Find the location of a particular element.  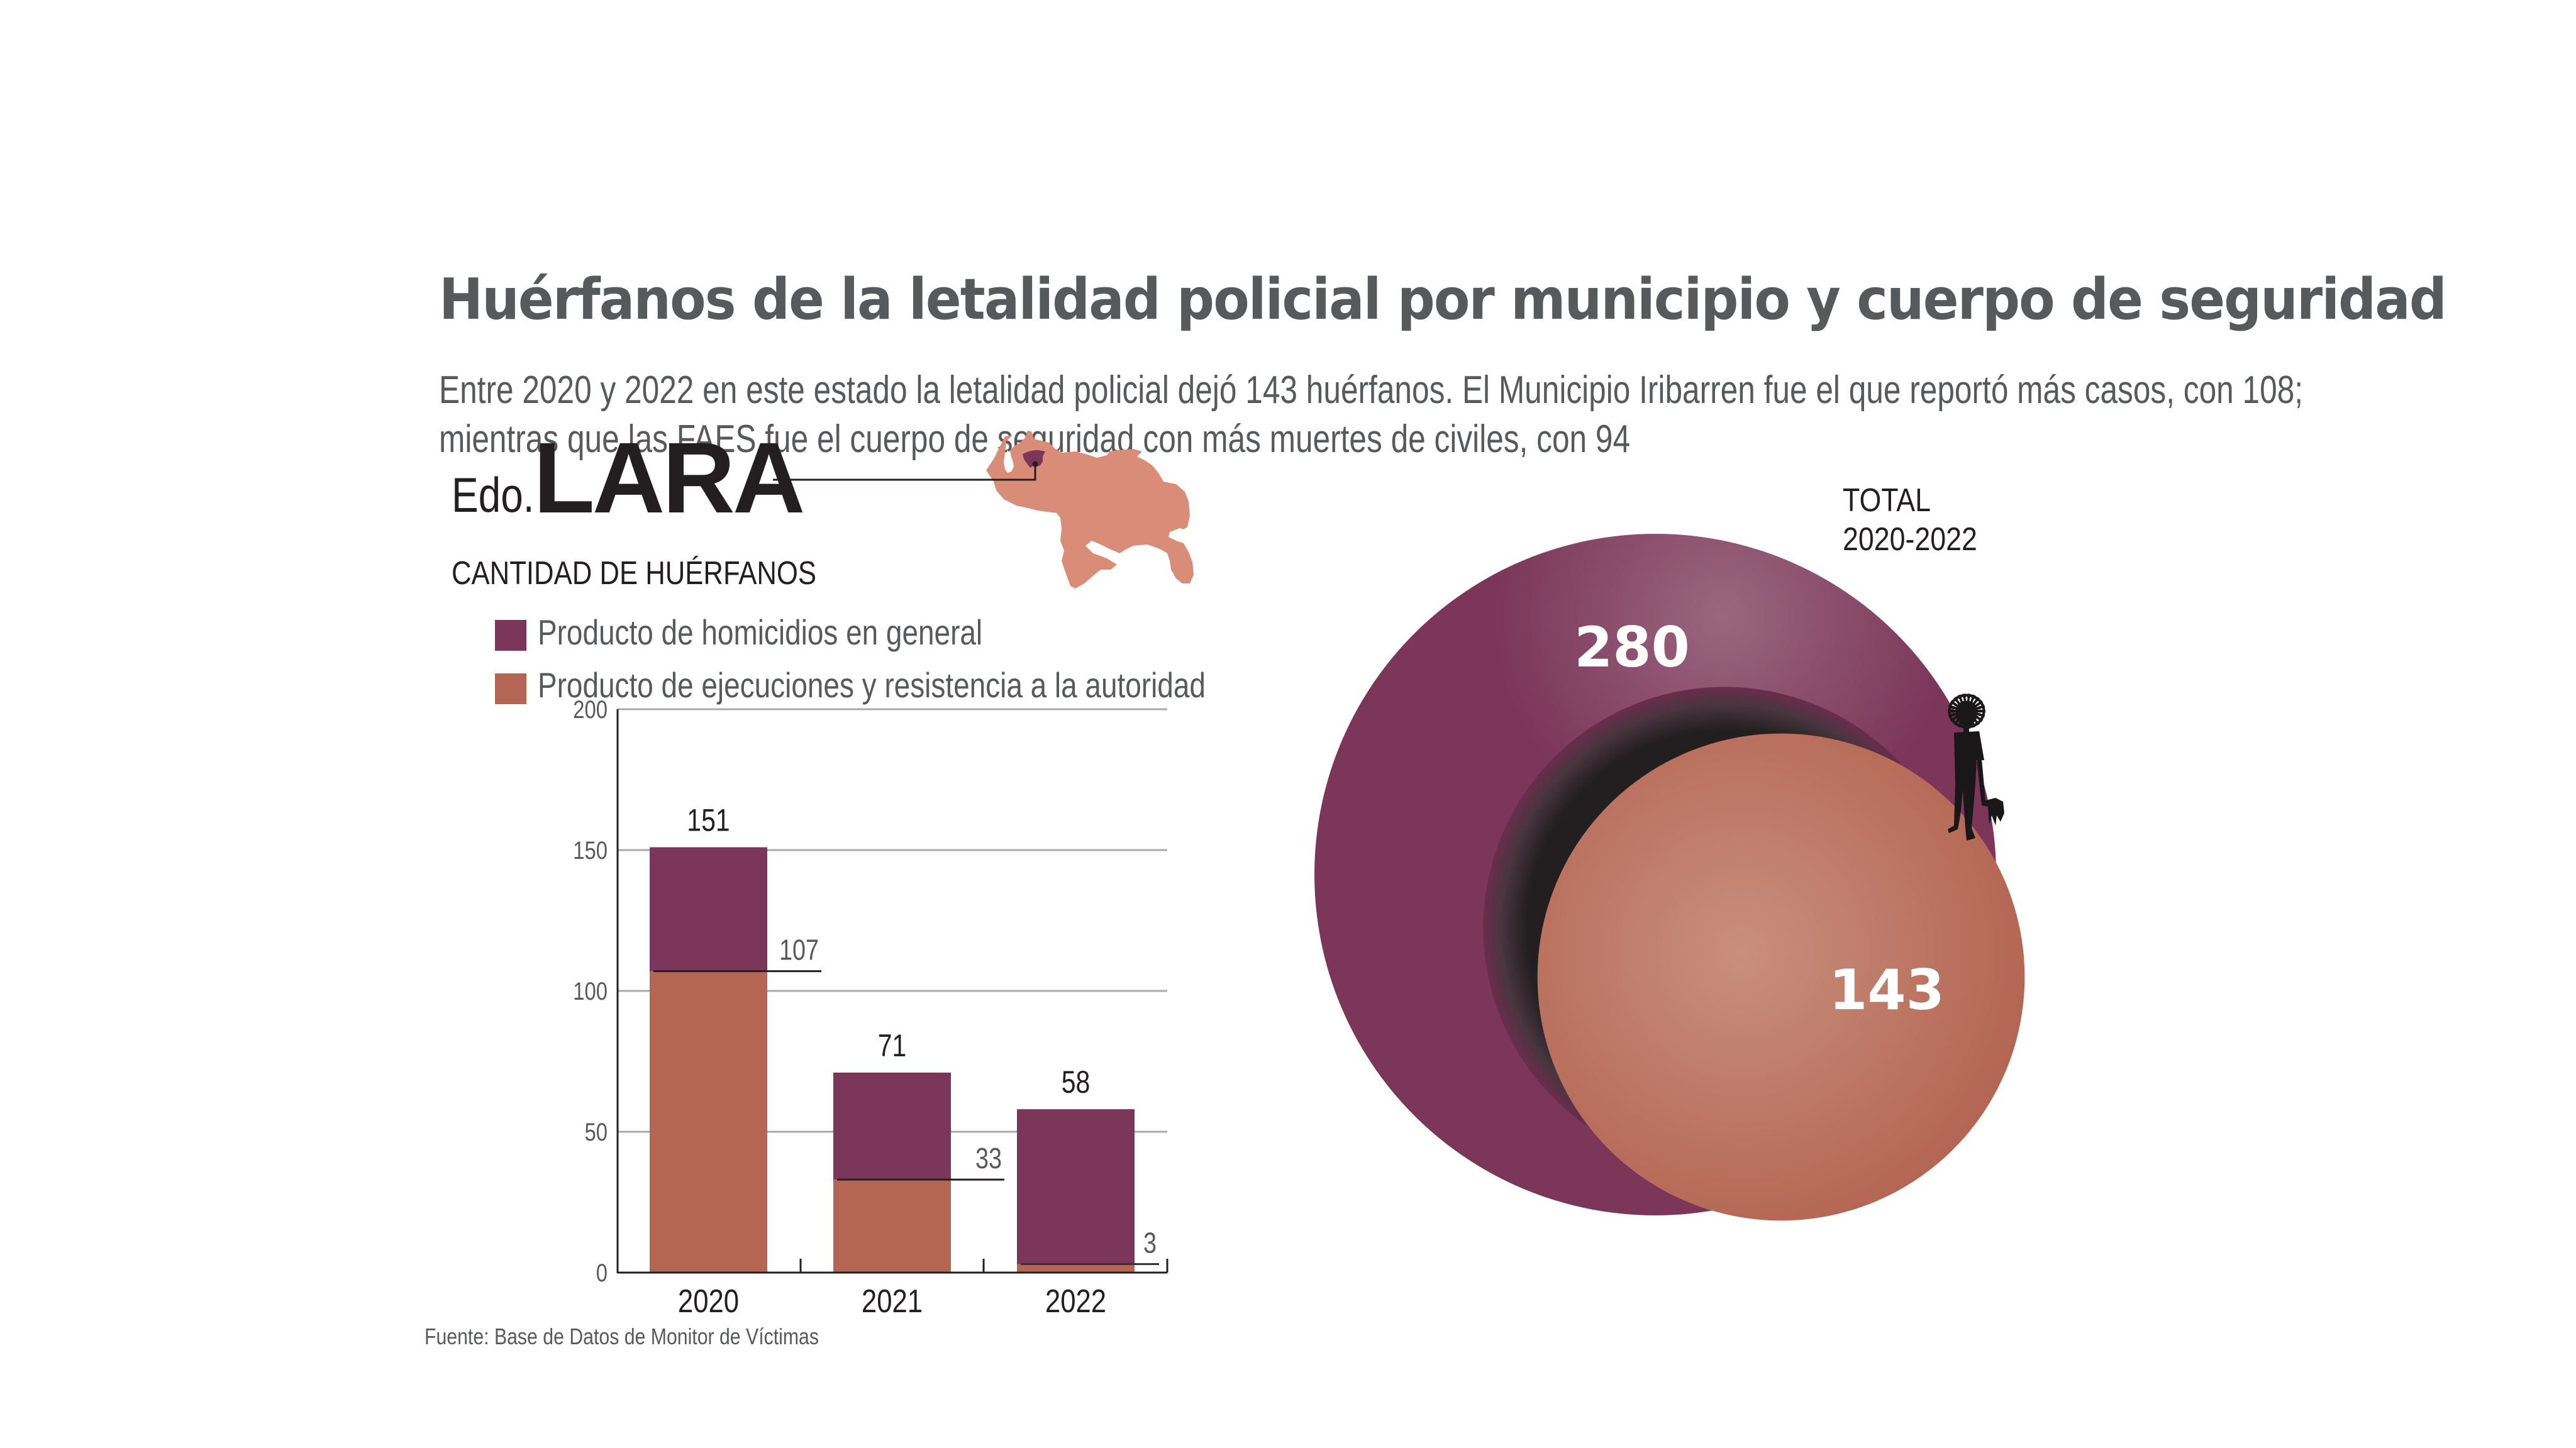

x-tick-label: 2020 is located at coordinates (708, 1302).